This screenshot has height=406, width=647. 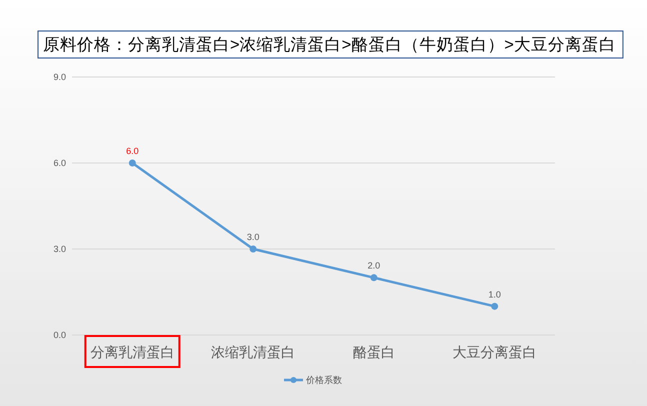 What do you see at coordinates (59, 77) in the screenshot?
I see `y-tick-label: 9.0` at bounding box center [59, 77].